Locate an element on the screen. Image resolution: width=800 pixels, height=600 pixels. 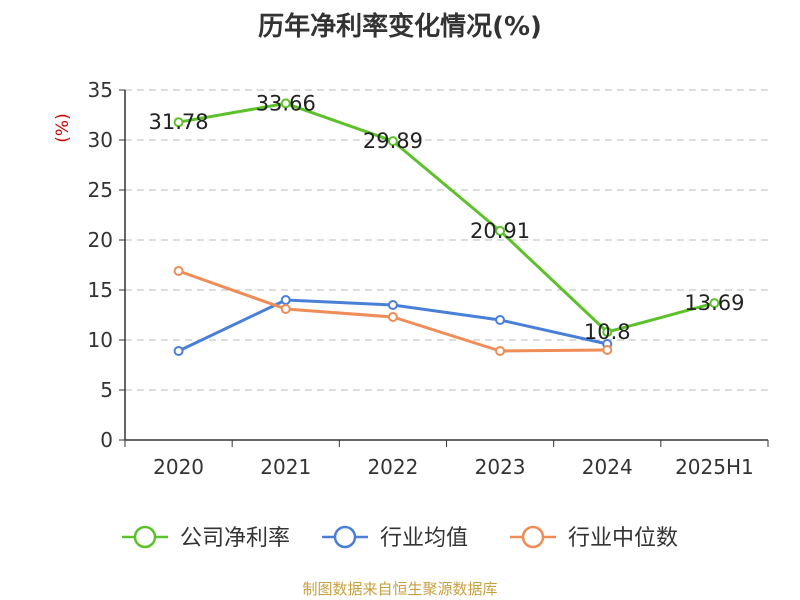
y-tick-label-5: 5 is located at coordinates (106, 390).